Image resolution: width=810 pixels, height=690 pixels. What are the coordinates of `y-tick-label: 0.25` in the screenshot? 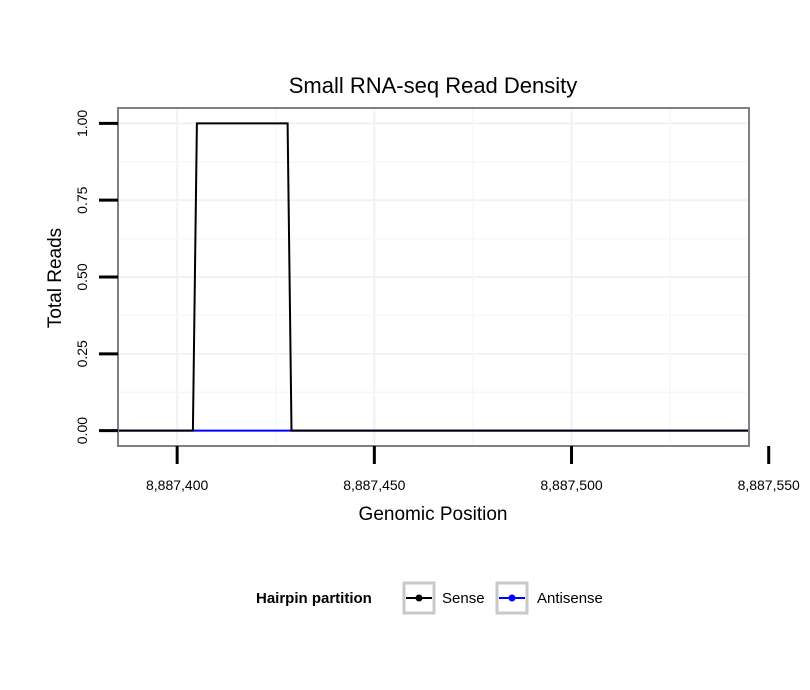 It's located at (82, 353).